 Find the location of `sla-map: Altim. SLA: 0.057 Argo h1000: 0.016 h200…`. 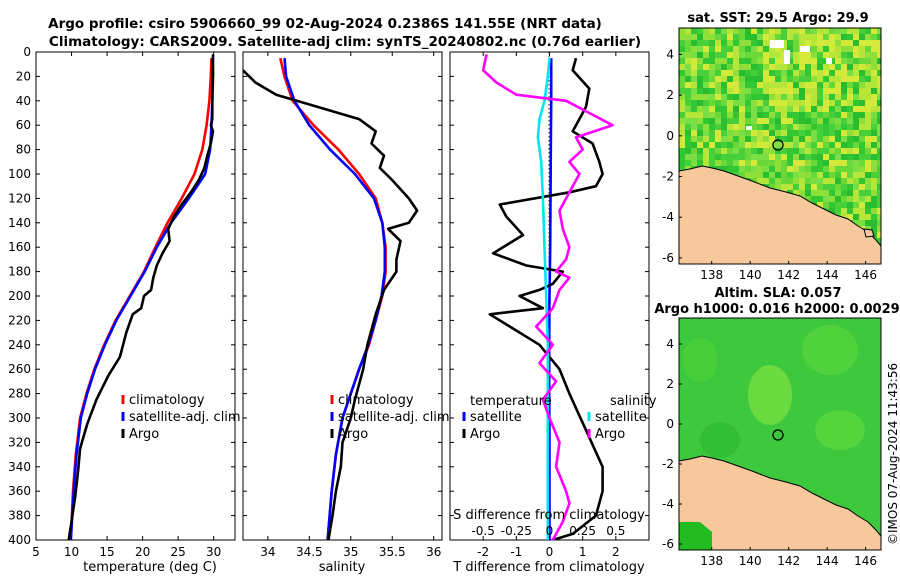

sla-map: Altim. SLA: 0.057 Argo h1000: 0.016 h200… is located at coordinates (776, 427).